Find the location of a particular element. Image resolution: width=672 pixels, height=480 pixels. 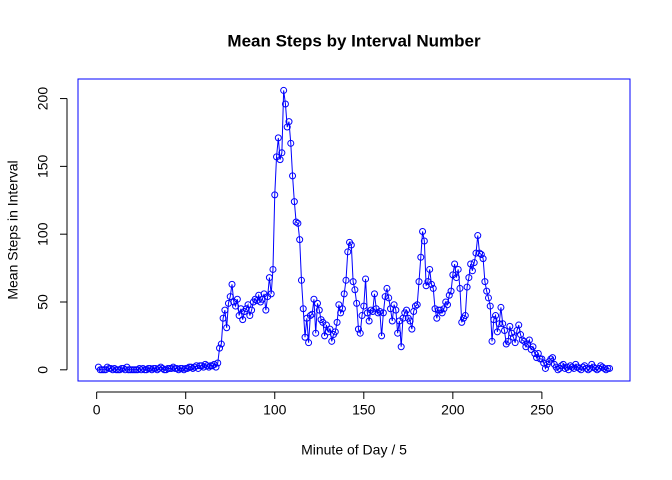

y-axis-label: Mean Steps in Interval is located at coordinates (13, 229).